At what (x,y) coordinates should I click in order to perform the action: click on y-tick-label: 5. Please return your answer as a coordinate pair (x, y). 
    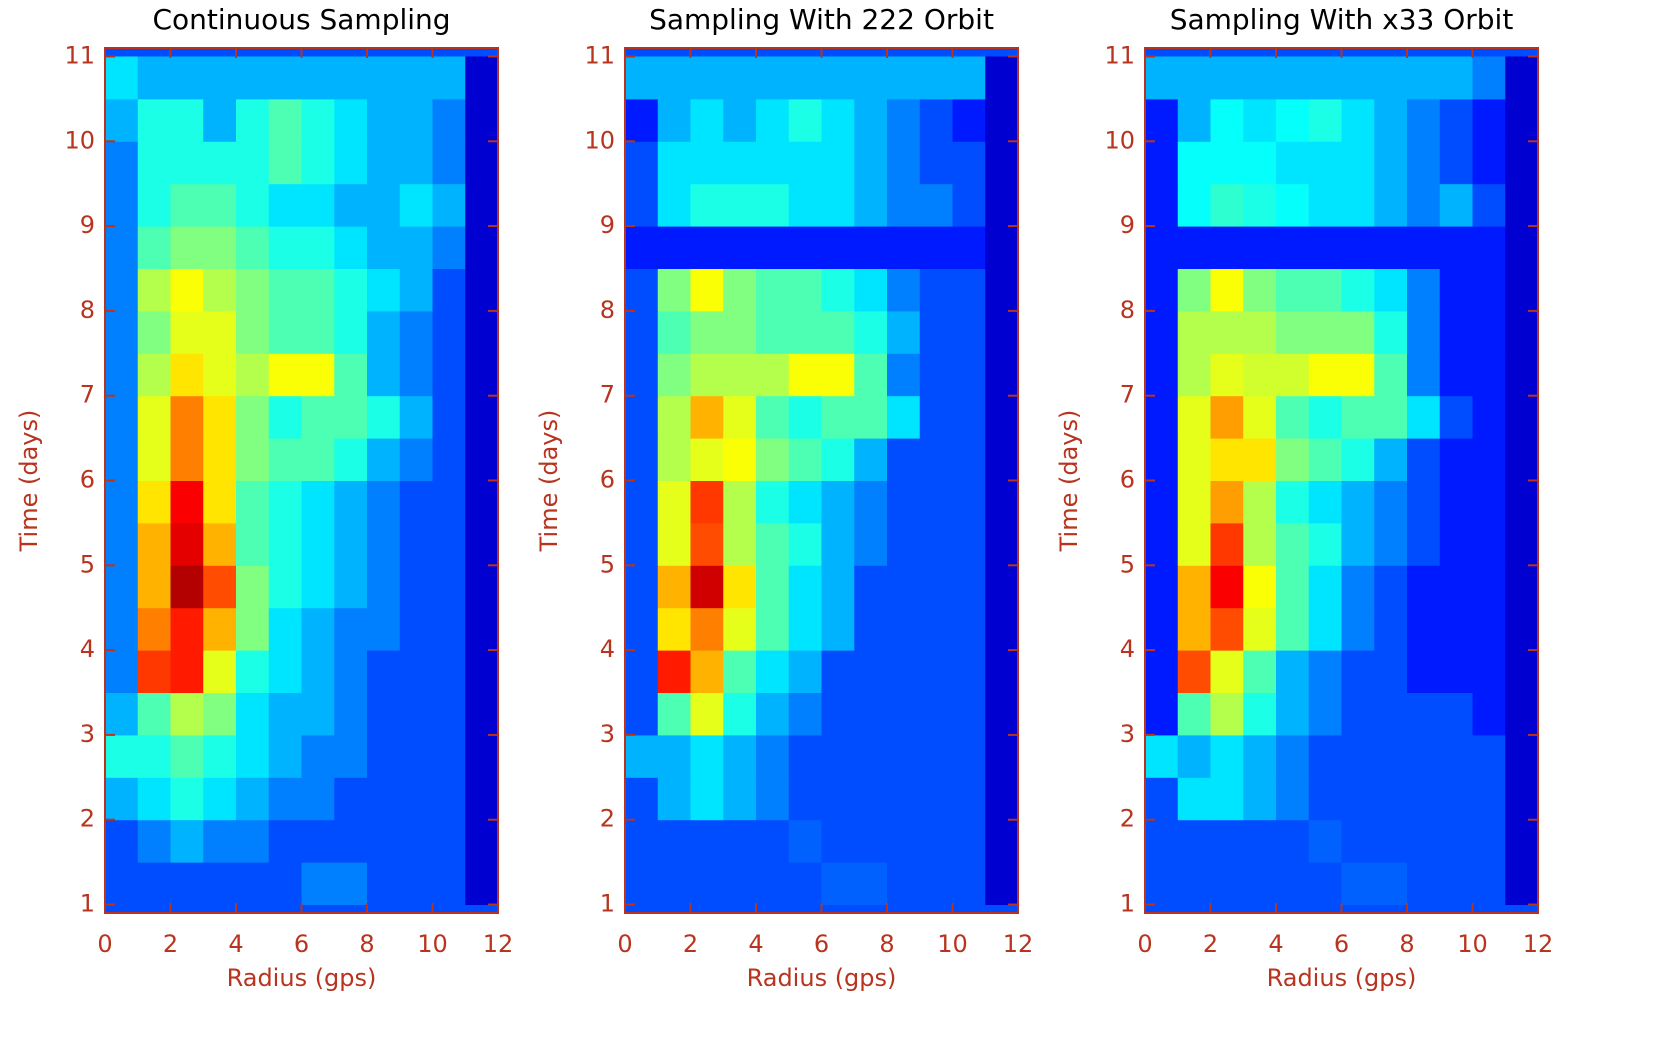
    Looking at the image, I should click on (1127, 564).